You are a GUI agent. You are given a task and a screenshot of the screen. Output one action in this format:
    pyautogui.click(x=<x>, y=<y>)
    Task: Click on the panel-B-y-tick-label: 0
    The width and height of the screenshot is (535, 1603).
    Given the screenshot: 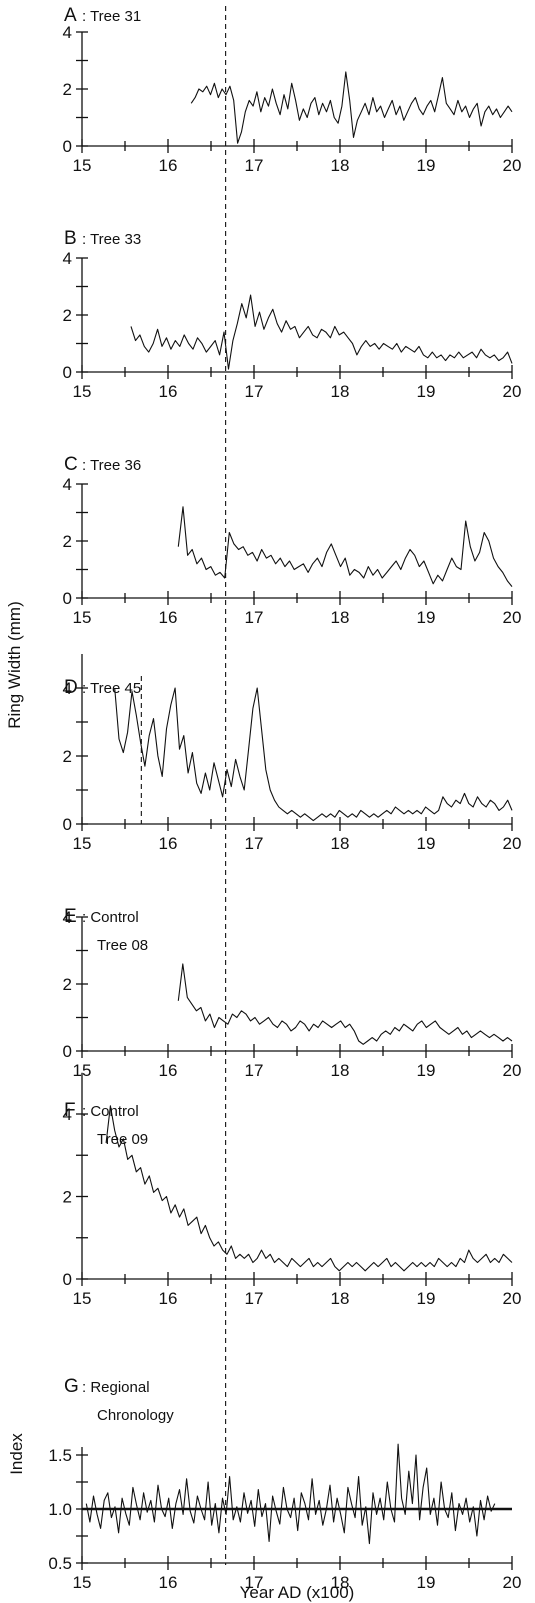 What is the action you would take?
    pyautogui.click(x=67, y=372)
    